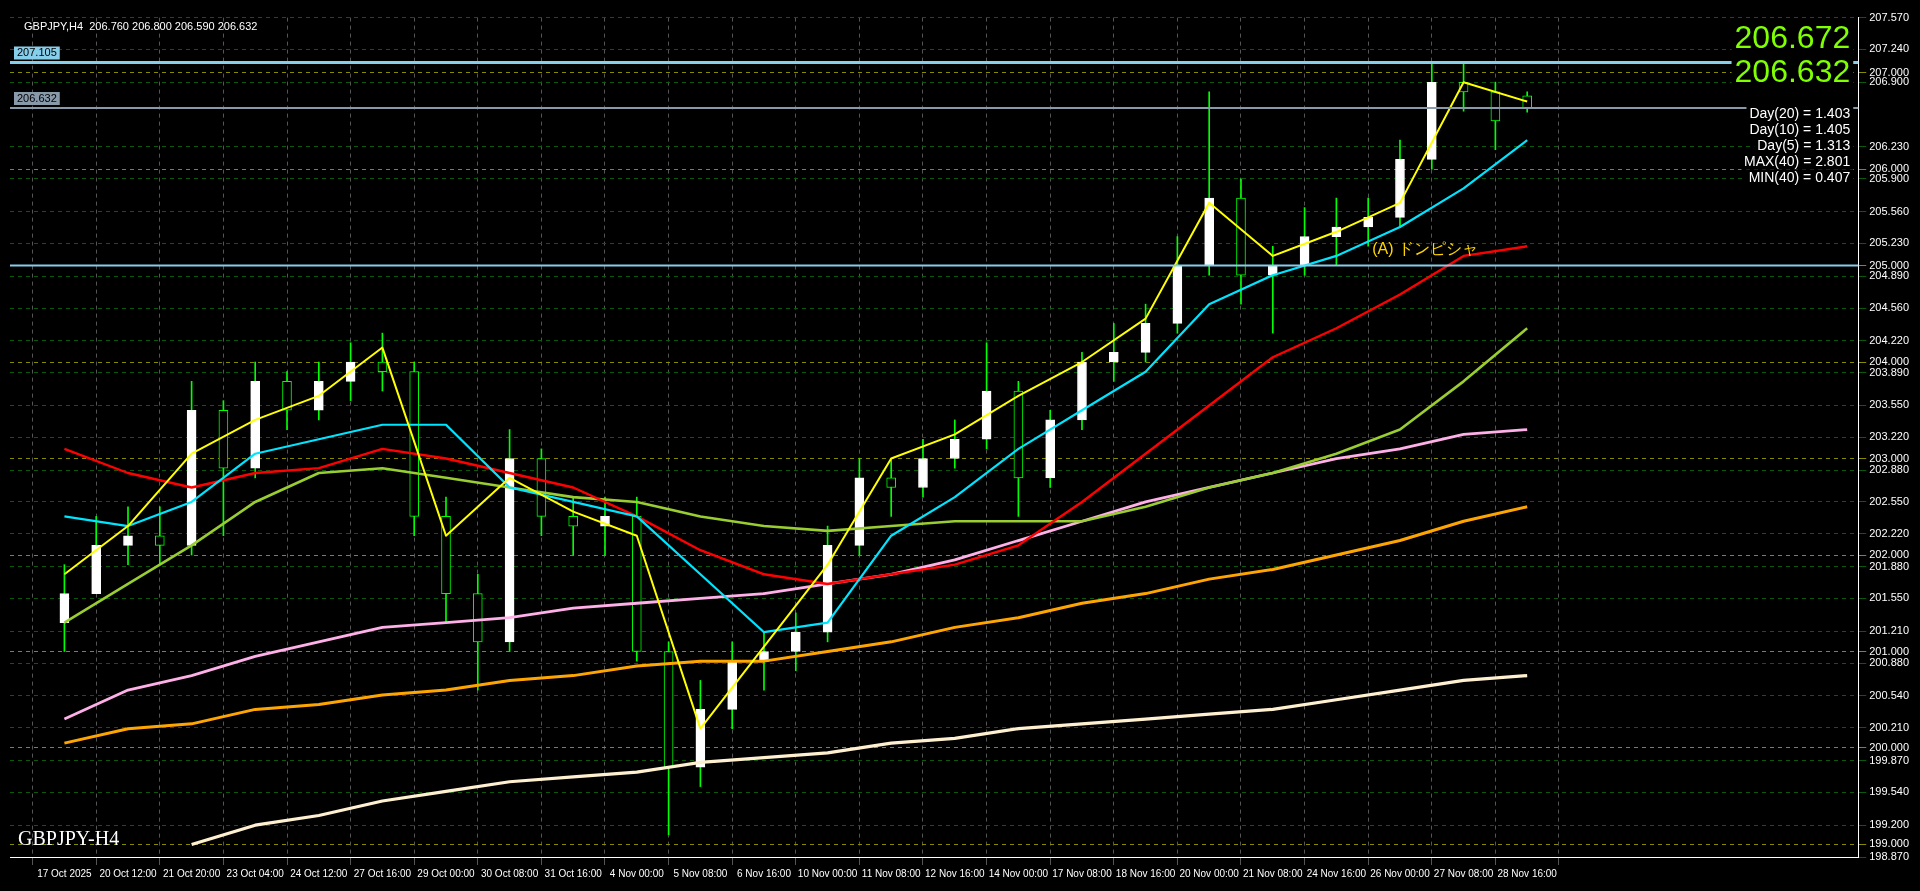 The height and width of the screenshot is (891, 1920). I want to click on text: Day(10) = 1.405, so click(1800, 128).